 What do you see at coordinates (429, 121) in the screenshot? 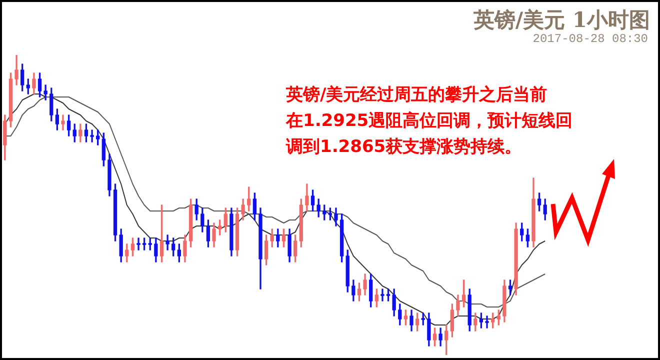
I see `annotation: 在1.2925遇阻高位回调，预计短线回` at bounding box center [429, 121].